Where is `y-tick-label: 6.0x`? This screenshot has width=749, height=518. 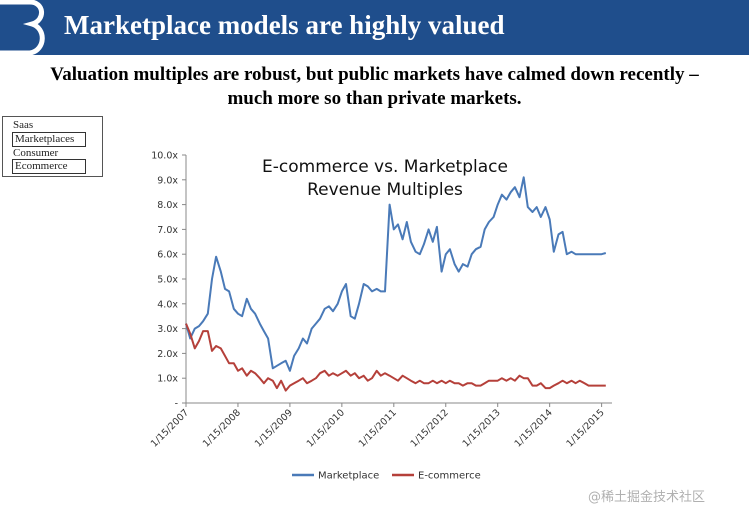 y-tick-label: 6.0x is located at coordinates (167, 255).